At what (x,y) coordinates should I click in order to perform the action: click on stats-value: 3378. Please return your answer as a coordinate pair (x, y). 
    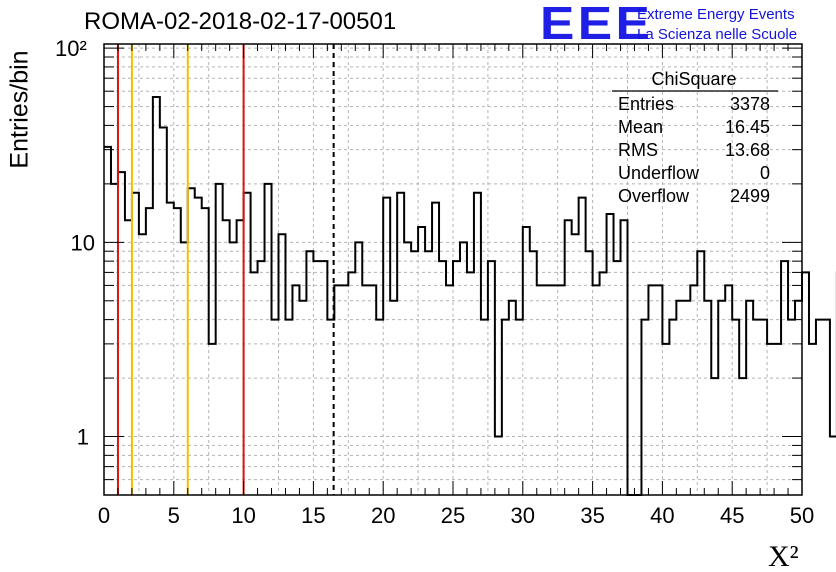
    Looking at the image, I should click on (750, 104).